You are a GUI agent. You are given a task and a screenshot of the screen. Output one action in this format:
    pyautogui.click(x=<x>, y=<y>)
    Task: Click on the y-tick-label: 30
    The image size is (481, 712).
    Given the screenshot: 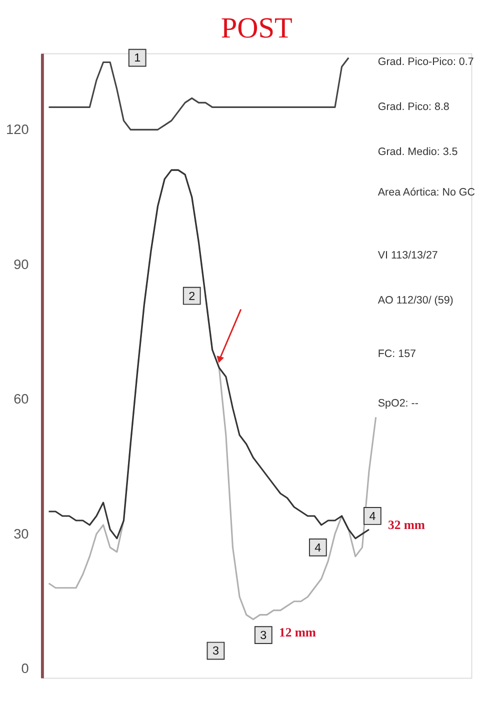 What is the action you would take?
    pyautogui.click(x=22, y=534)
    